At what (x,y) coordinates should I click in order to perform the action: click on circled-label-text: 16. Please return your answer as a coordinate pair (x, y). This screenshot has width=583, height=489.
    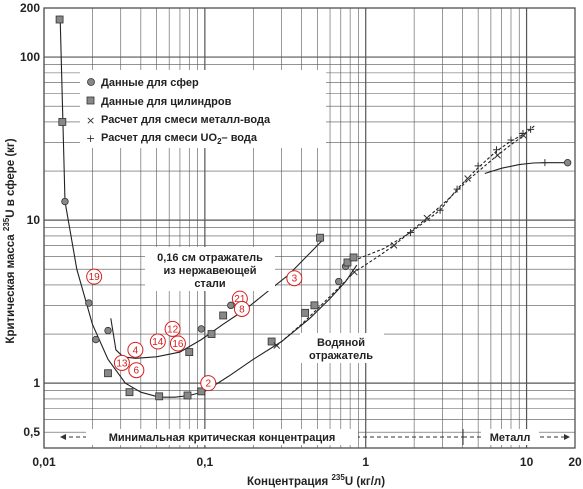
    Looking at the image, I should click on (178, 344).